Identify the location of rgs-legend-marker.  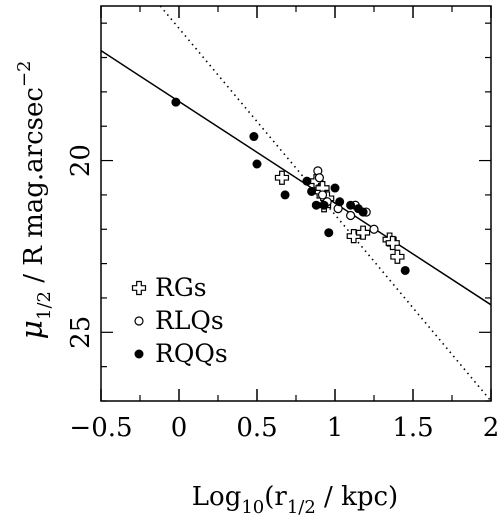
(139, 288).